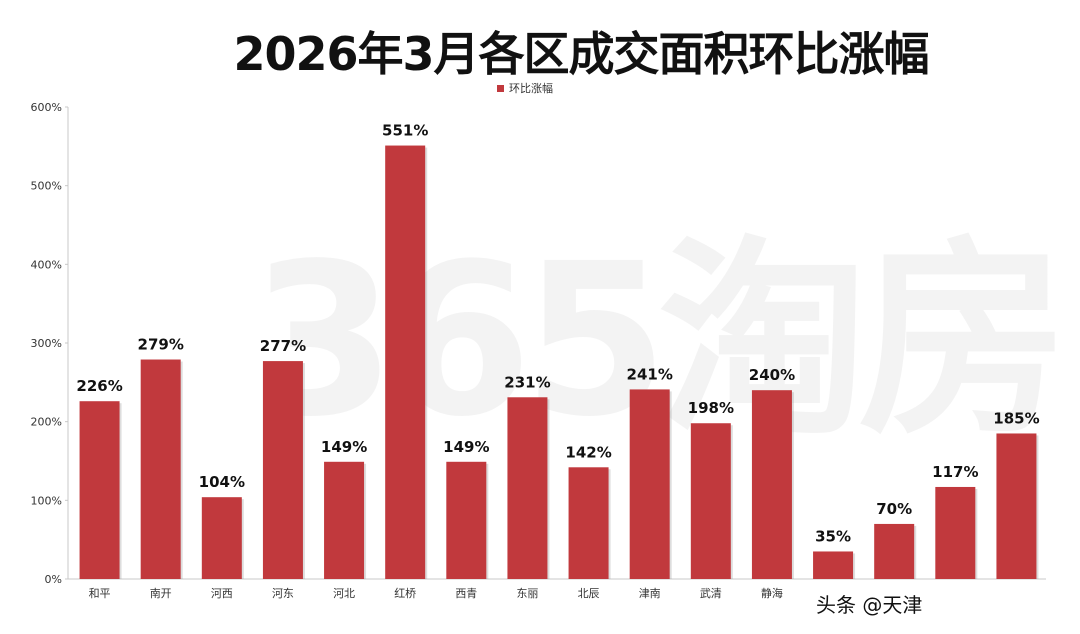  What do you see at coordinates (772, 593) in the screenshot?
I see `x-tick-label: 静海` at bounding box center [772, 593].